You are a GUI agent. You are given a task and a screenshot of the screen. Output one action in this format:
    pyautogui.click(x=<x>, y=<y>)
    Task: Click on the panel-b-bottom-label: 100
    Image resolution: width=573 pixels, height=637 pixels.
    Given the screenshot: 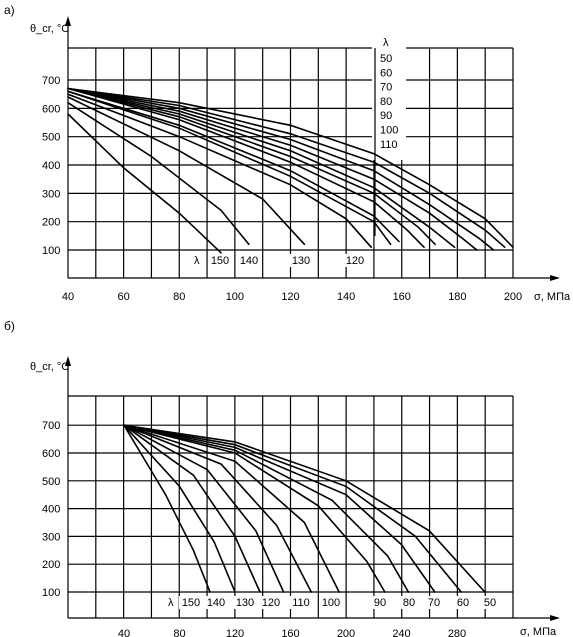 What is the action you would take?
    pyautogui.click(x=331, y=603)
    